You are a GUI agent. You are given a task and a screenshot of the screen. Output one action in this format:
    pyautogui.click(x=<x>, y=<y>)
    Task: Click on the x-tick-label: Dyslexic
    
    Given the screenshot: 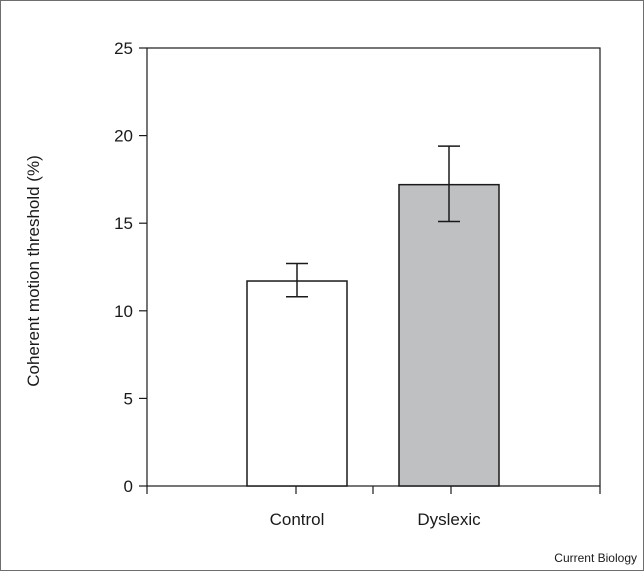 What is the action you would take?
    pyautogui.click(x=449, y=519)
    